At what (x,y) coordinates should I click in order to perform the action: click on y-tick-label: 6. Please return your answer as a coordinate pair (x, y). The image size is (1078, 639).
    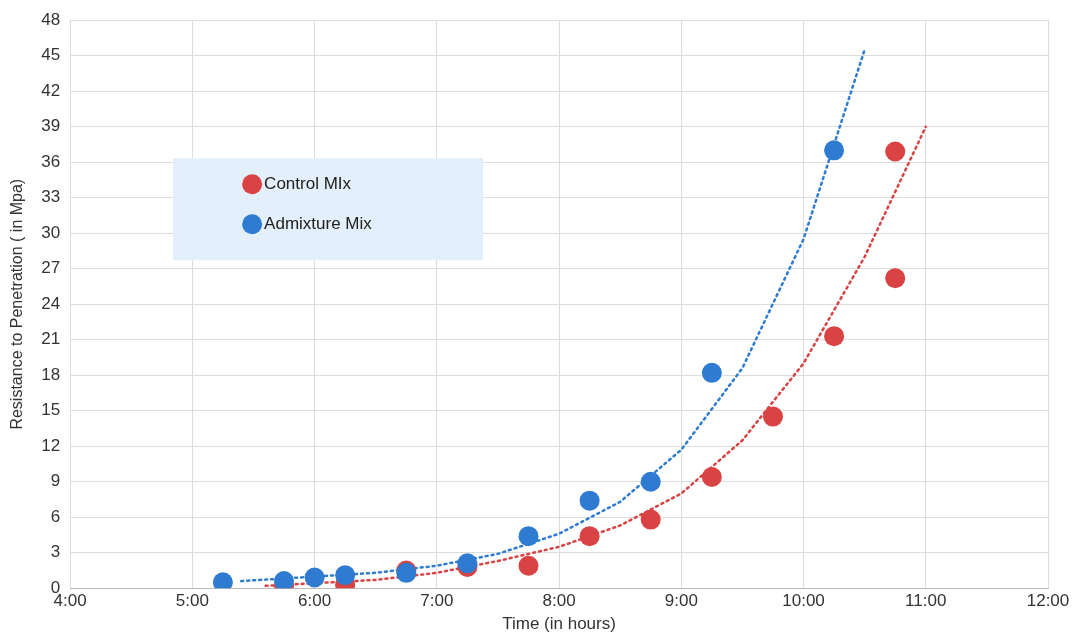
    Looking at the image, I should click on (55, 516).